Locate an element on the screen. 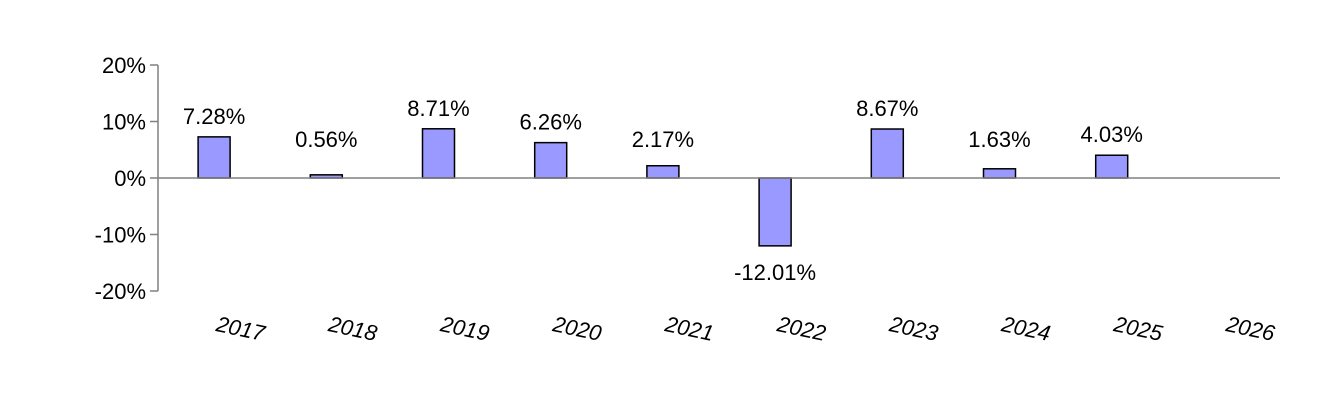  bar-2020 is located at coordinates (550, 160).